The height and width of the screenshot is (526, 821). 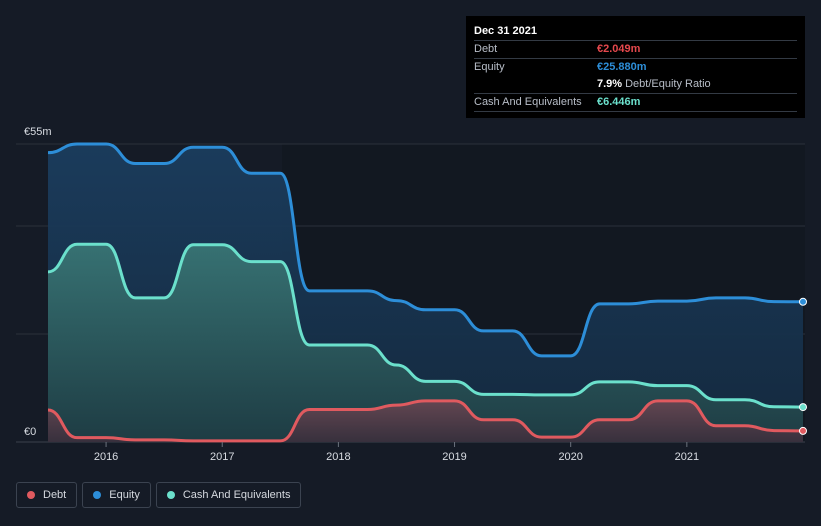 What do you see at coordinates (106, 457) in the screenshot?
I see `x-tick-label-2016: 2016` at bounding box center [106, 457].